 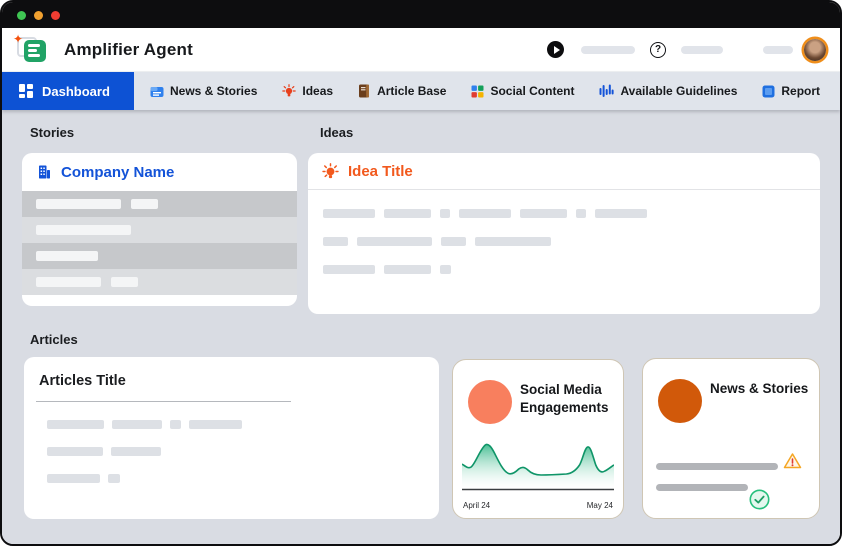 I want to click on window-titlebar, so click(x=421, y=15).